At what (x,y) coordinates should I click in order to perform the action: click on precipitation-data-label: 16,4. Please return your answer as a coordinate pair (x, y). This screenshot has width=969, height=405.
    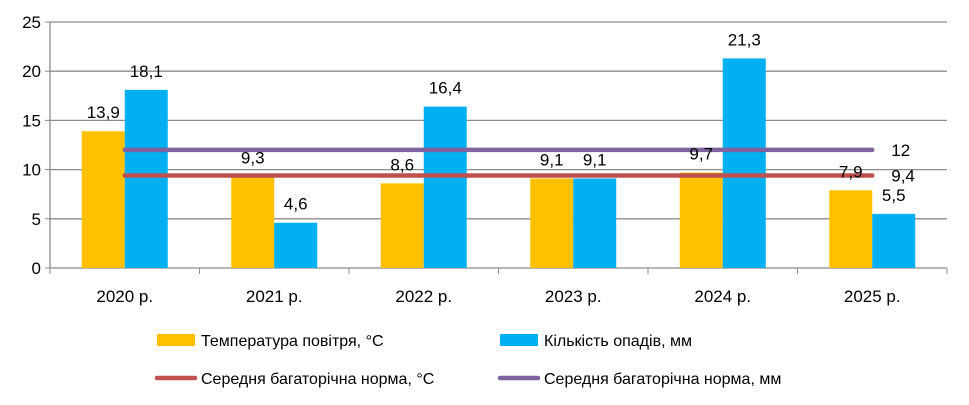
    Looking at the image, I should click on (445, 88).